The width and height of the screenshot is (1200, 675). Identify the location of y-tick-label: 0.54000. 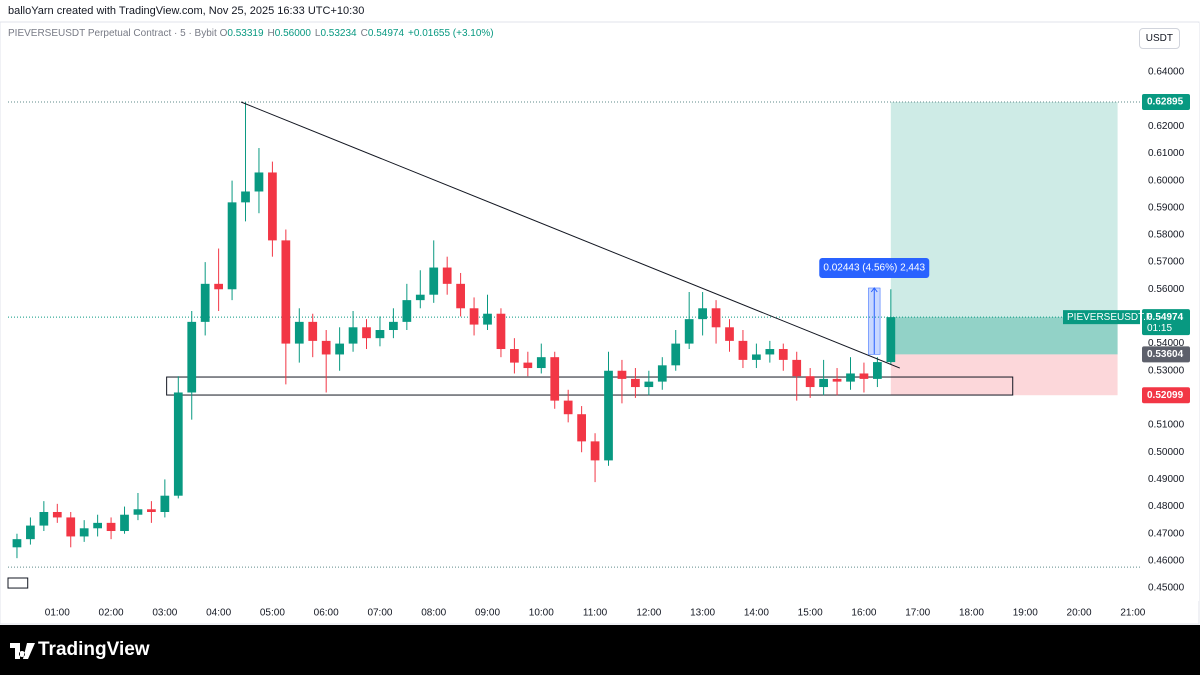
(1166, 343).